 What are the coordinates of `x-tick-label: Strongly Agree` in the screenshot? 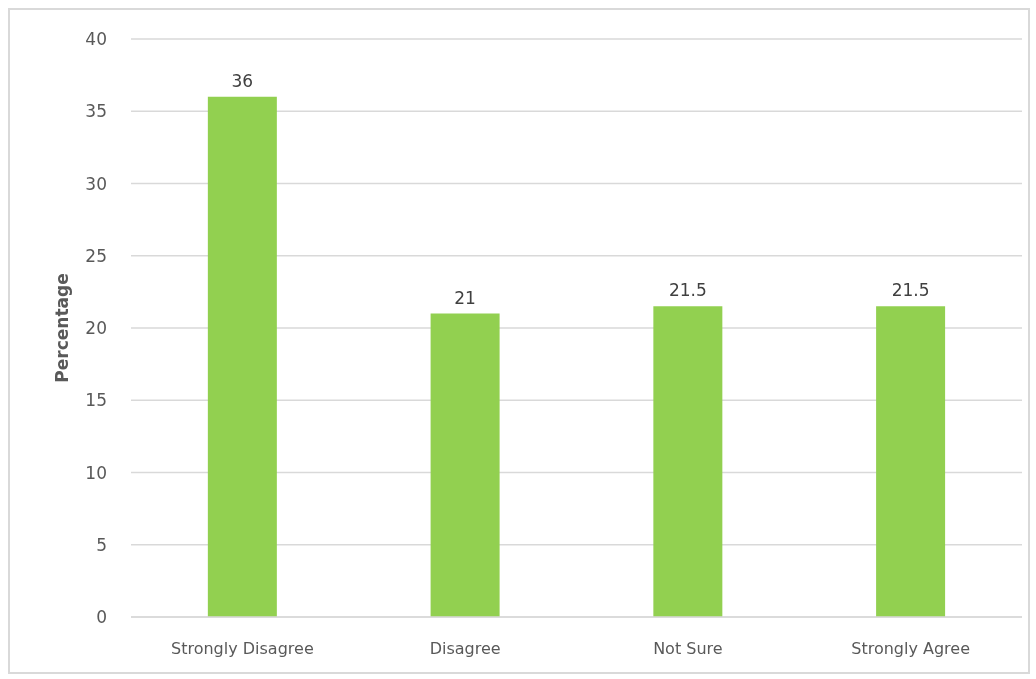 It's located at (911, 649).